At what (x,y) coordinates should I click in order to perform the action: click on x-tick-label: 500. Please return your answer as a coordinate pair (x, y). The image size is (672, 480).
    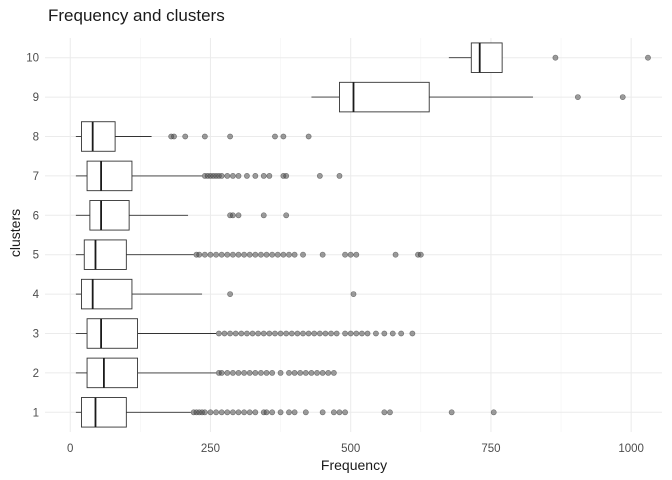
    Looking at the image, I should click on (350, 449).